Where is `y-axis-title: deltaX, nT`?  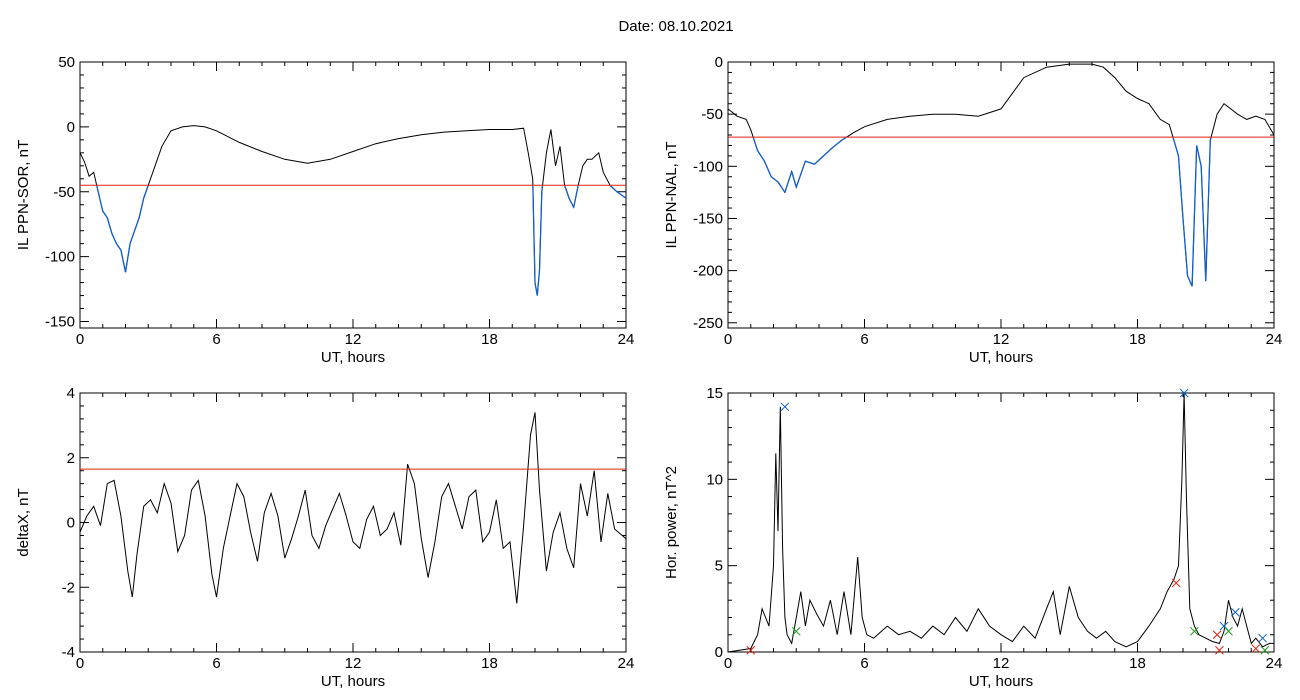
y-axis-title: deltaX, nT is located at coordinates (23, 522).